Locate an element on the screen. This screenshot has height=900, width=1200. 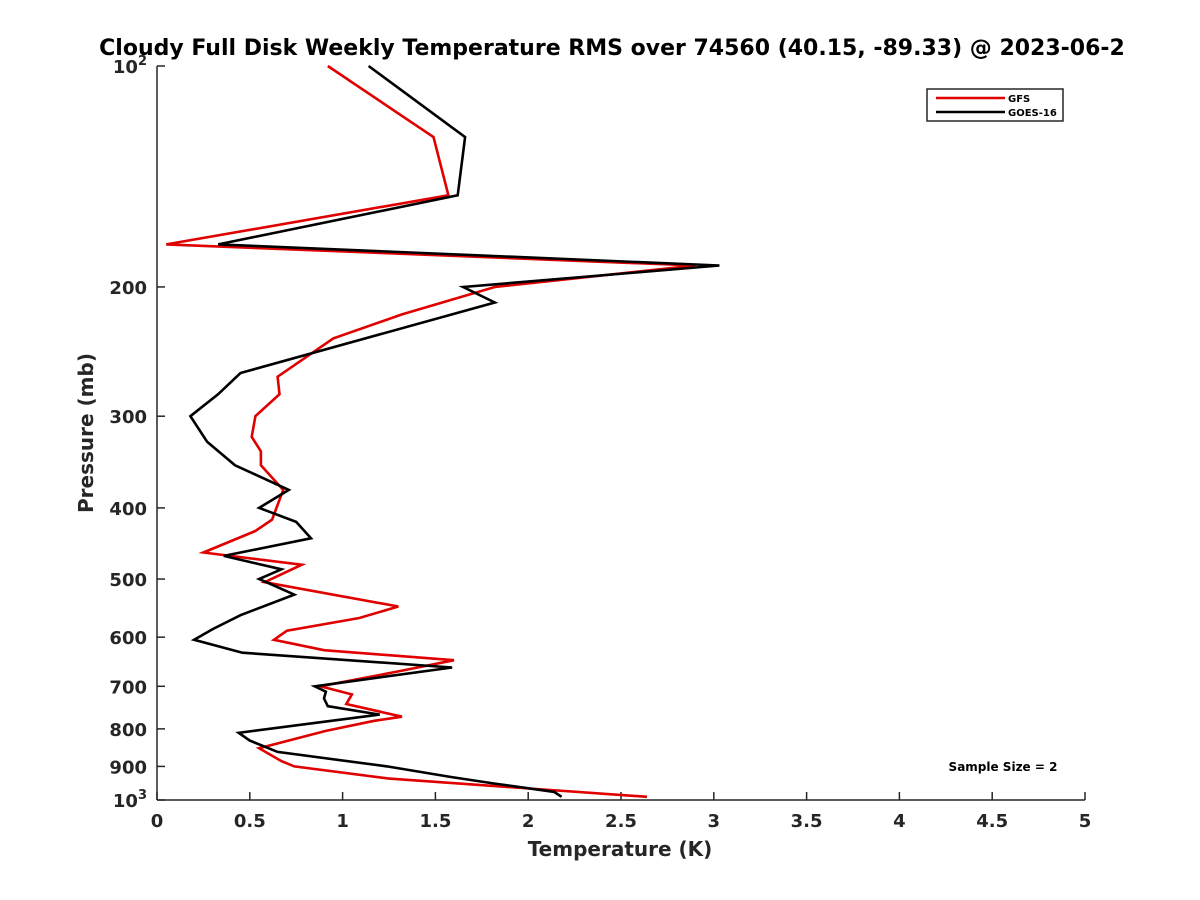
y-tick-label: 900 is located at coordinates (128, 767).